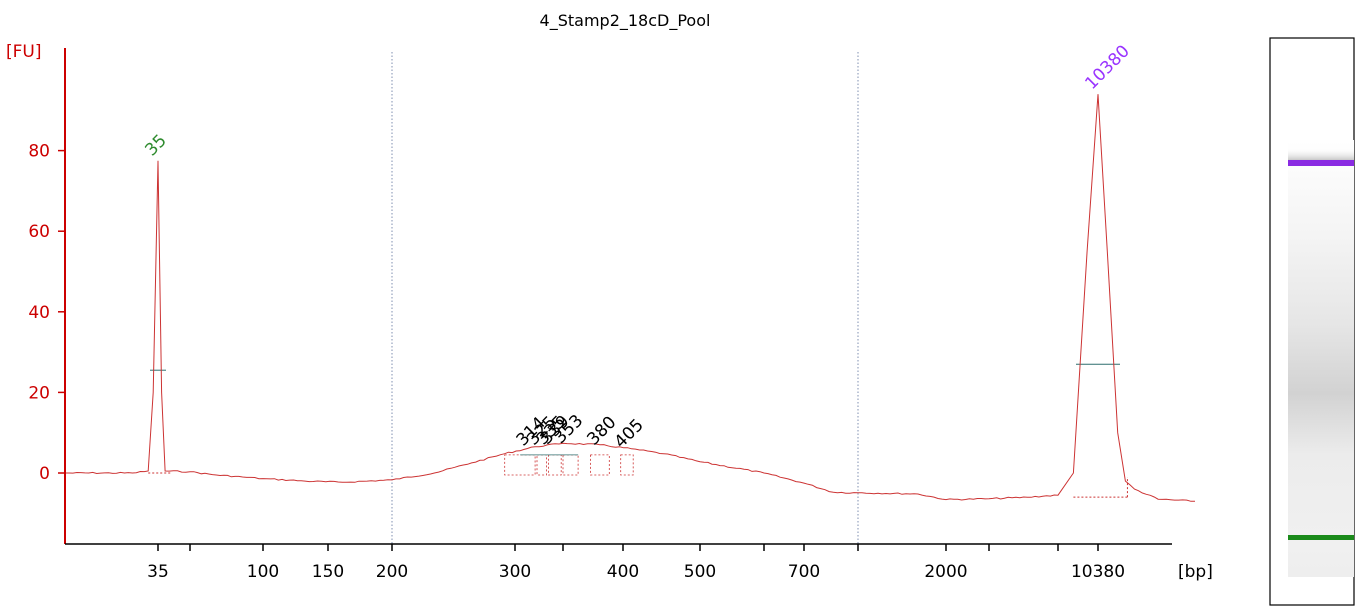  I want to click on x-tick-label: 100, so click(263, 572).